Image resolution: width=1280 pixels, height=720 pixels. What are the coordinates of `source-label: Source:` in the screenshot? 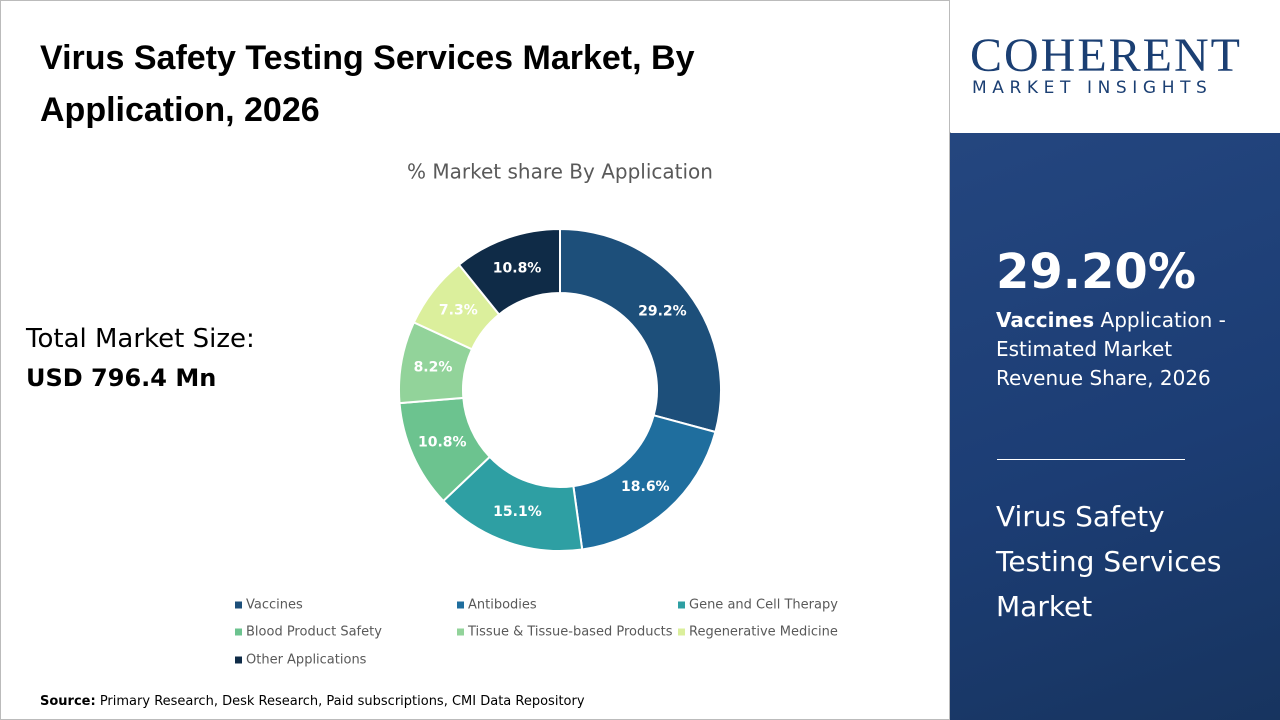 It's located at (68, 701).